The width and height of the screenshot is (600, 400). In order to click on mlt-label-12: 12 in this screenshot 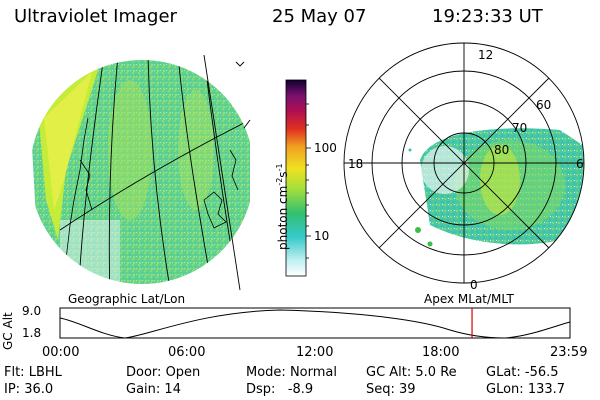, I will do `click(486, 55)`.